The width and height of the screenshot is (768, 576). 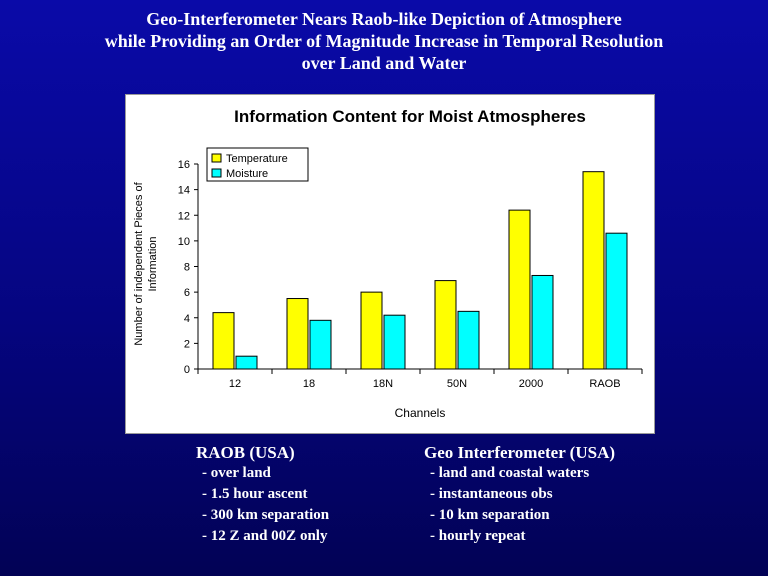 I want to click on x-tick-label: 2000, so click(x=531, y=384).